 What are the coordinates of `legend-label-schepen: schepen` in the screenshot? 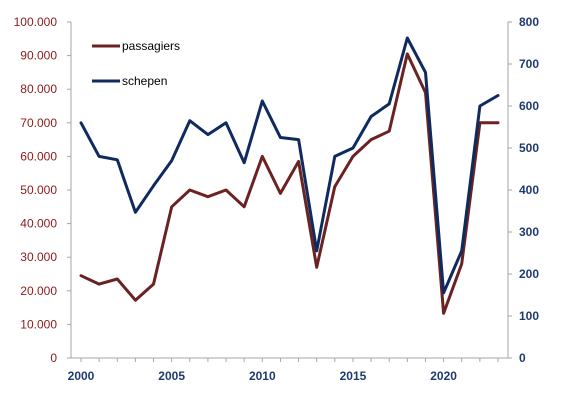 It's located at (144, 81).